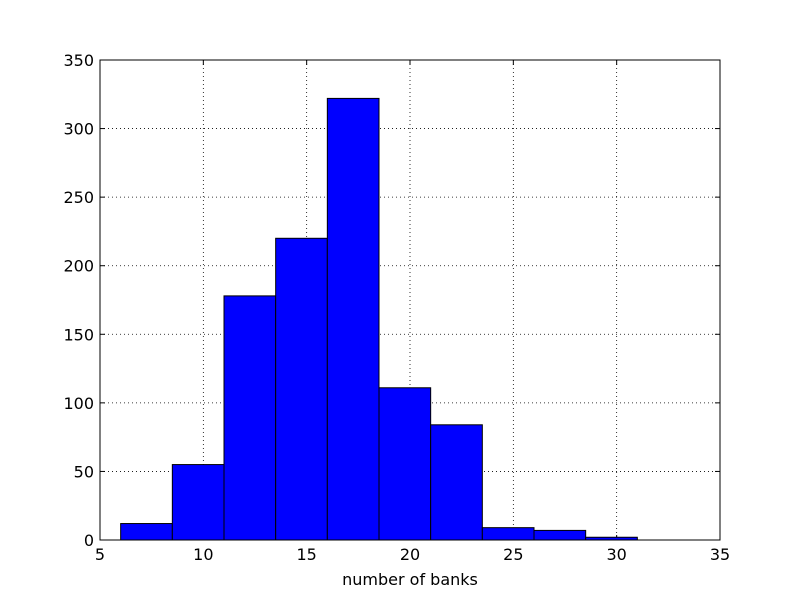 The height and width of the screenshot is (600, 800). I want to click on y-tick-label: 350, so click(78, 60).